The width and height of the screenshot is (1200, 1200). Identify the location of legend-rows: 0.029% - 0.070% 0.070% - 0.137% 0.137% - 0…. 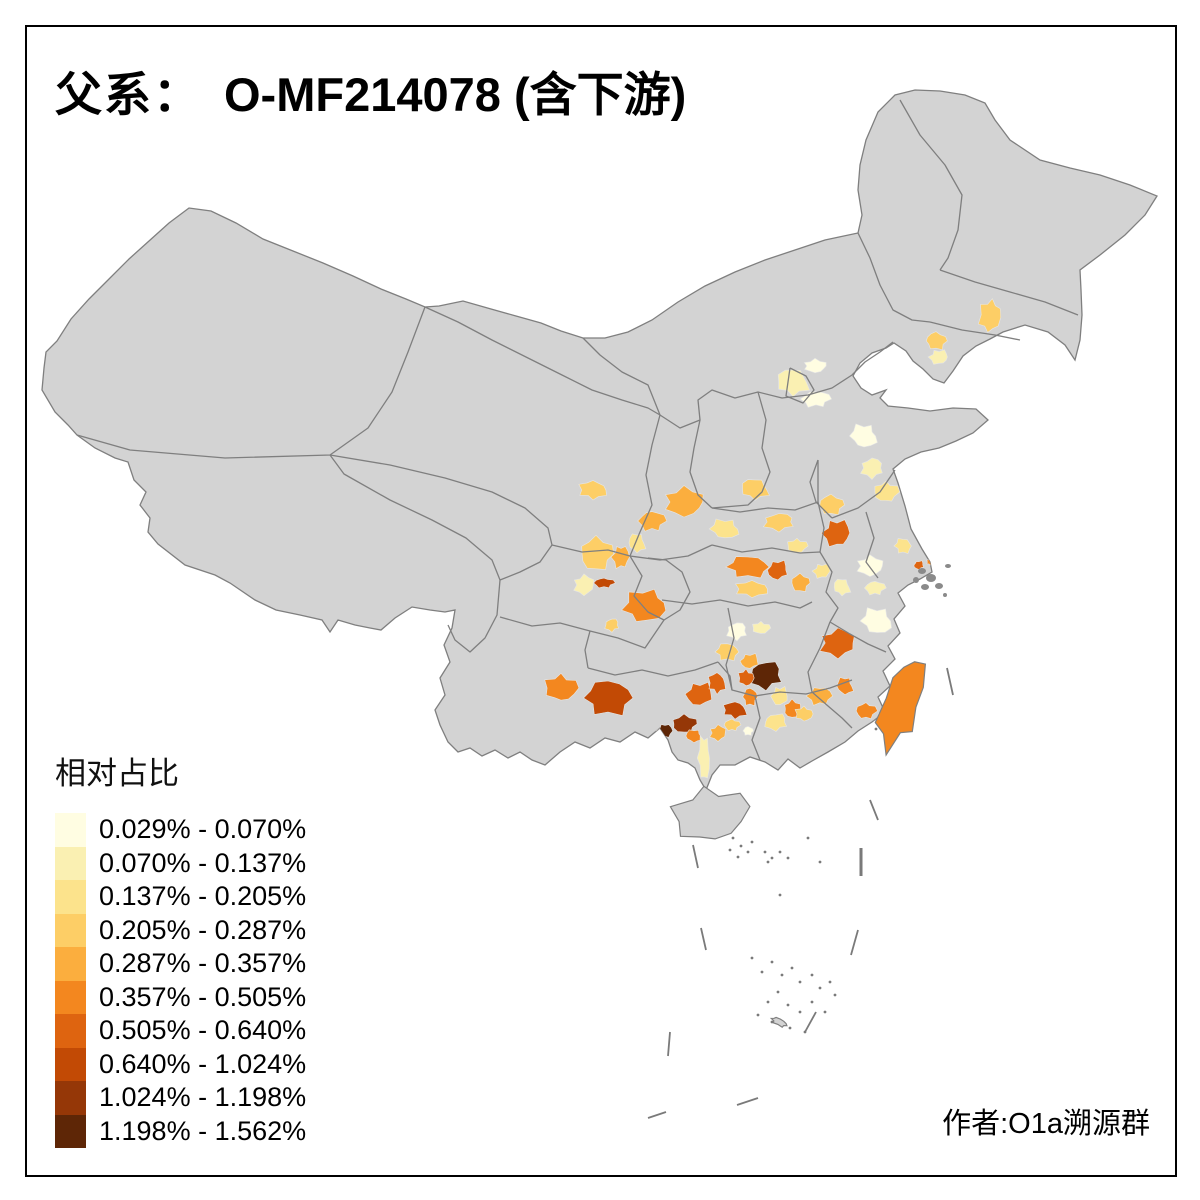
(180, 980).